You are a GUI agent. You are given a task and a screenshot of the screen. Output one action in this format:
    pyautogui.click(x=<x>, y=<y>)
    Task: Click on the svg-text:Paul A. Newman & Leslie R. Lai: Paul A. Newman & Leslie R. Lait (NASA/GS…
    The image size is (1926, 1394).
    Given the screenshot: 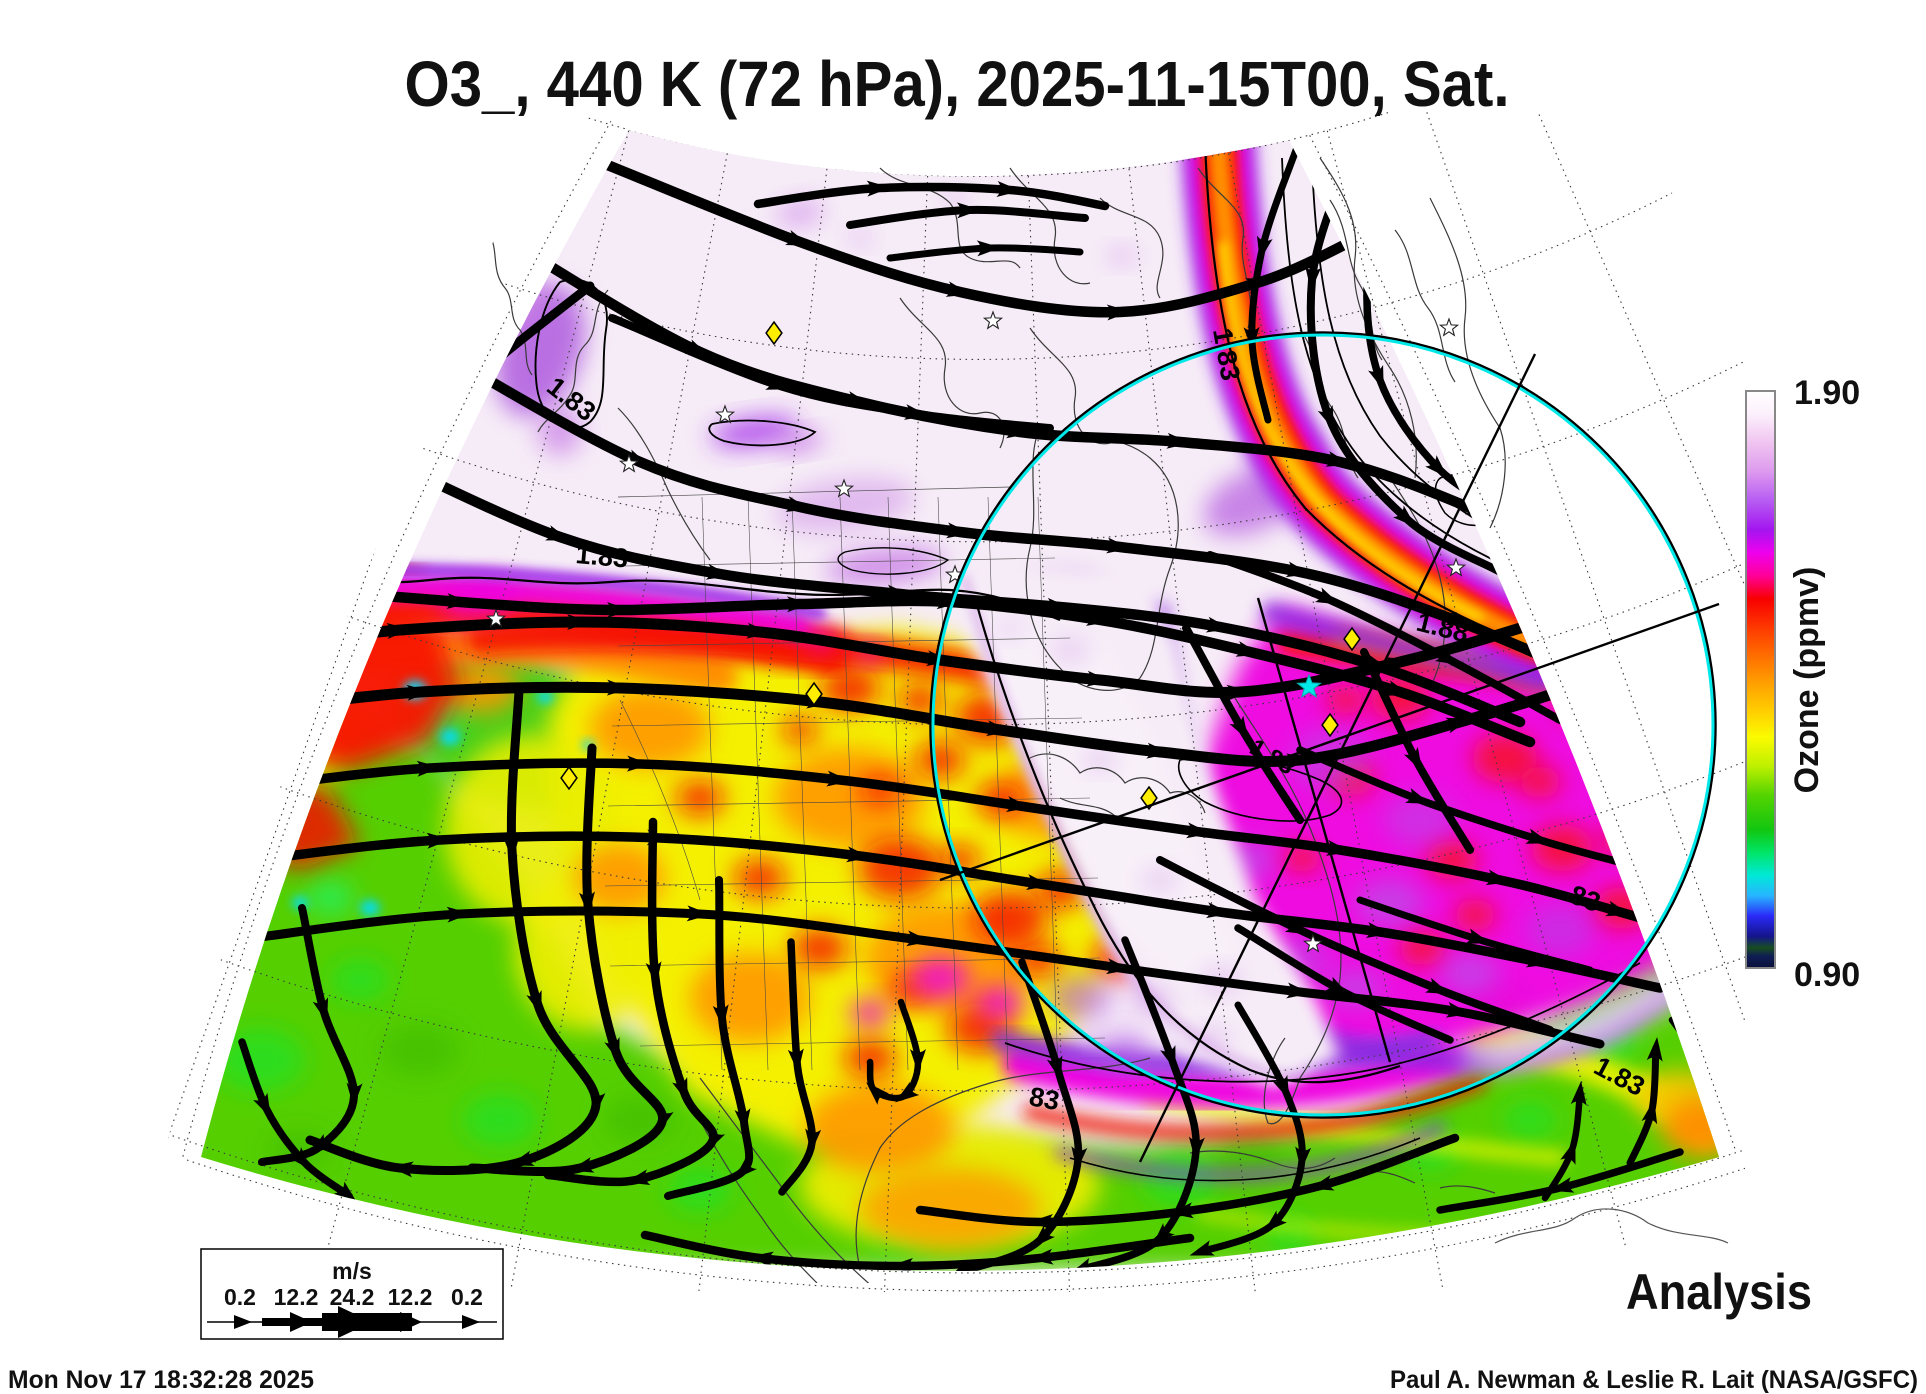 What is the action you would take?
    pyautogui.click(x=1654, y=1380)
    